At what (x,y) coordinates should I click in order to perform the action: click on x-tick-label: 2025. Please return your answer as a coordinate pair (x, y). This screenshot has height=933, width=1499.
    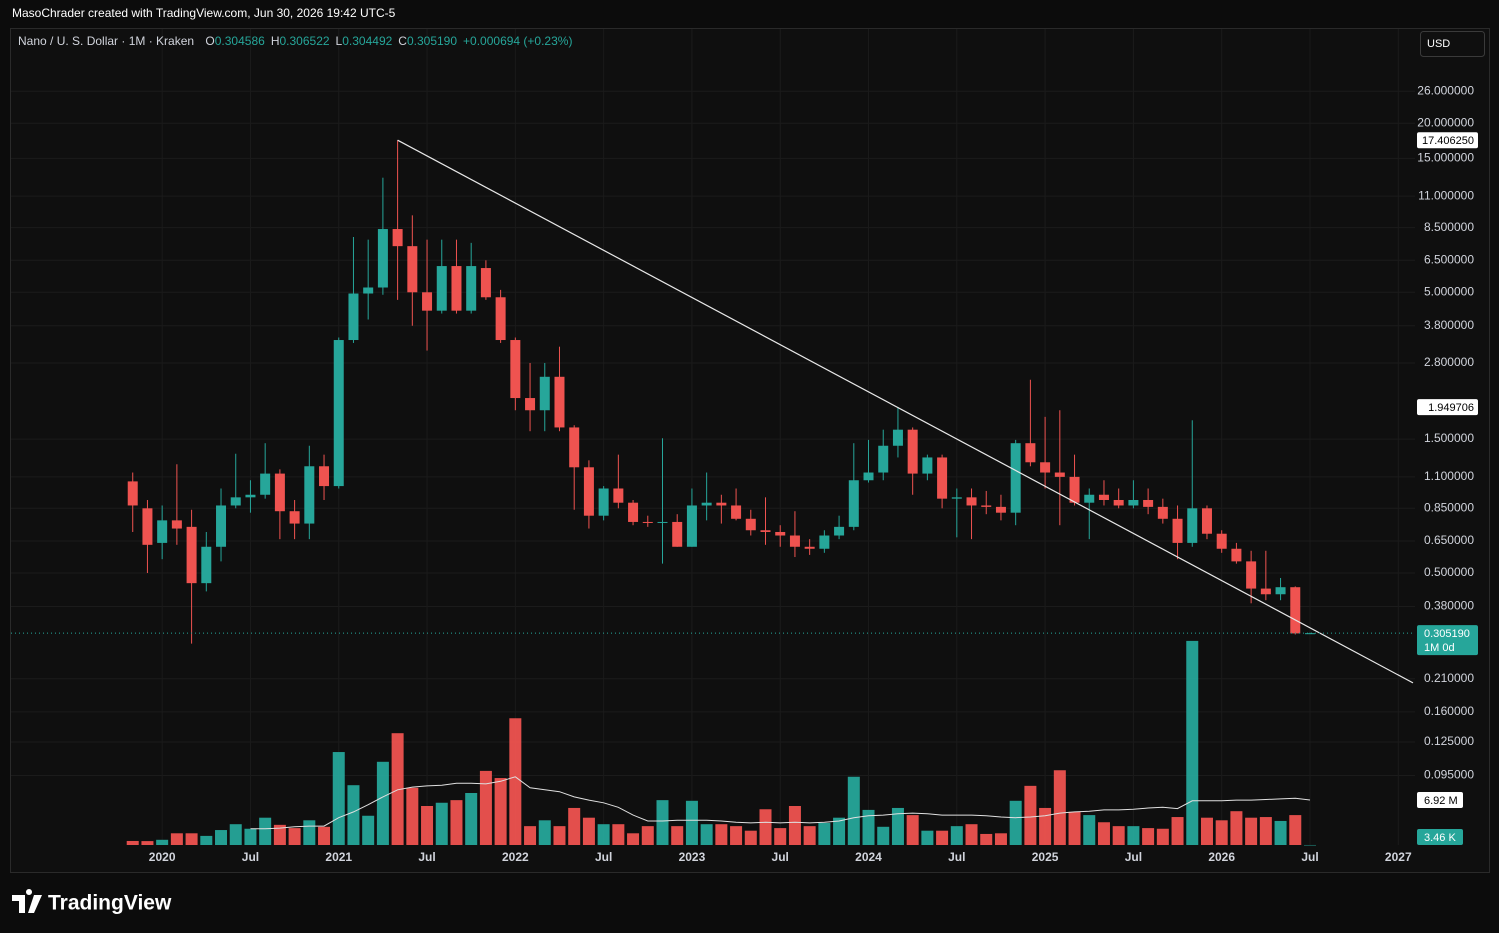
    Looking at the image, I should click on (1045, 857).